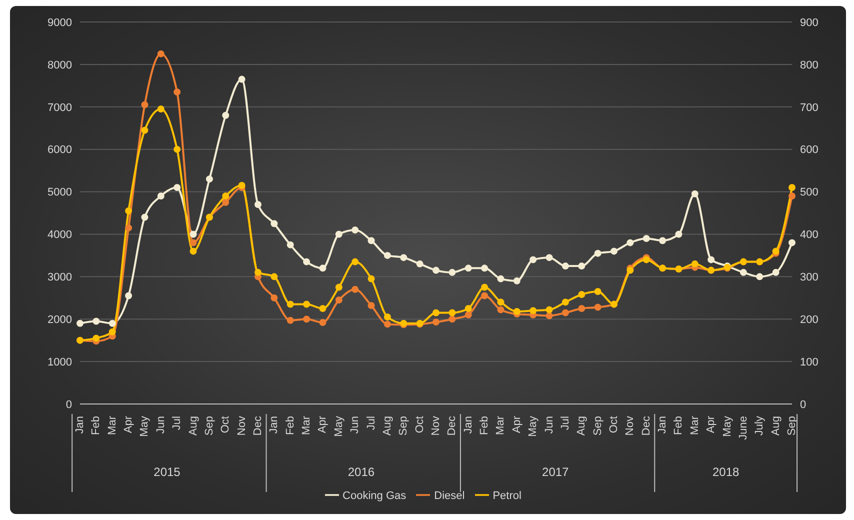 The height and width of the screenshot is (520, 854). Describe the element at coordinates (167, 472) in the screenshot. I see `text: 2015` at that location.